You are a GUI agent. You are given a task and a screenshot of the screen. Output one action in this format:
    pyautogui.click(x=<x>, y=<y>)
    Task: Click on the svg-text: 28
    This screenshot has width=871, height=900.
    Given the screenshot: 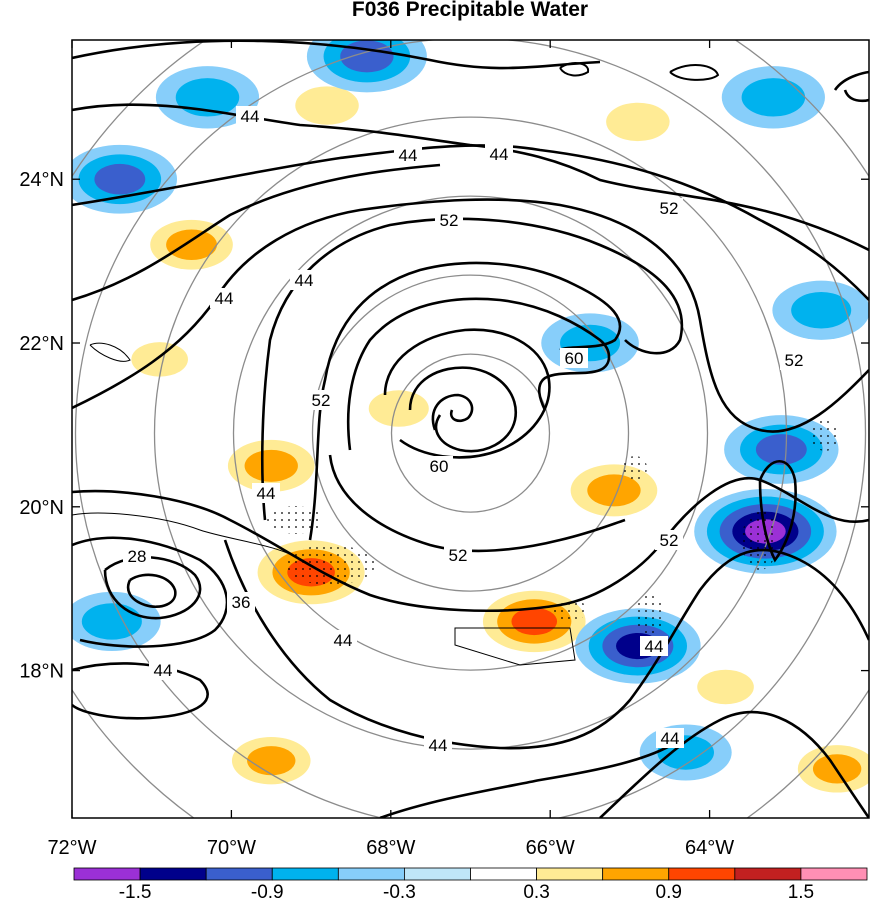 What is the action you would take?
    pyautogui.click(x=137, y=556)
    